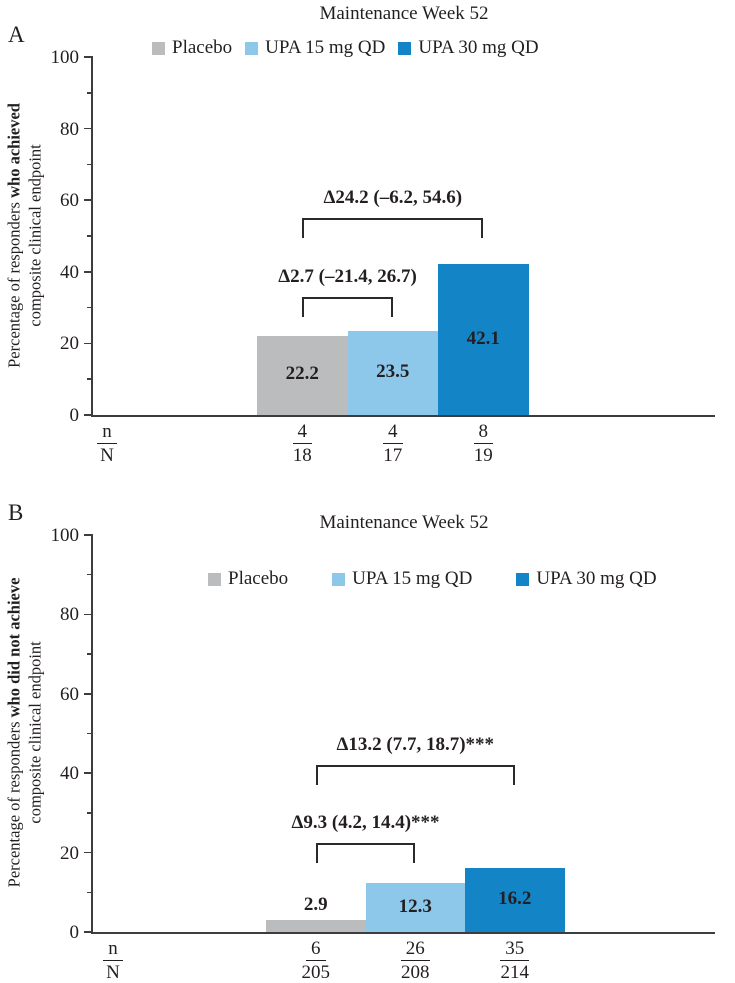 The image size is (735, 983). Describe the element at coordinates (302, 456) in the screenshot. I see `fraction-denominator: 18` at that location.